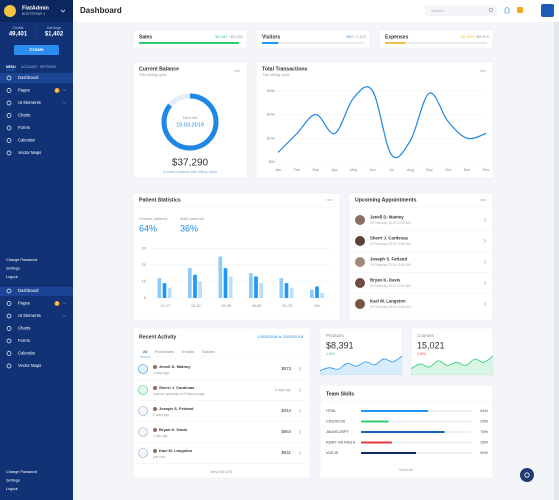  I want to click on view-all: View All (24), so click(221, 471).